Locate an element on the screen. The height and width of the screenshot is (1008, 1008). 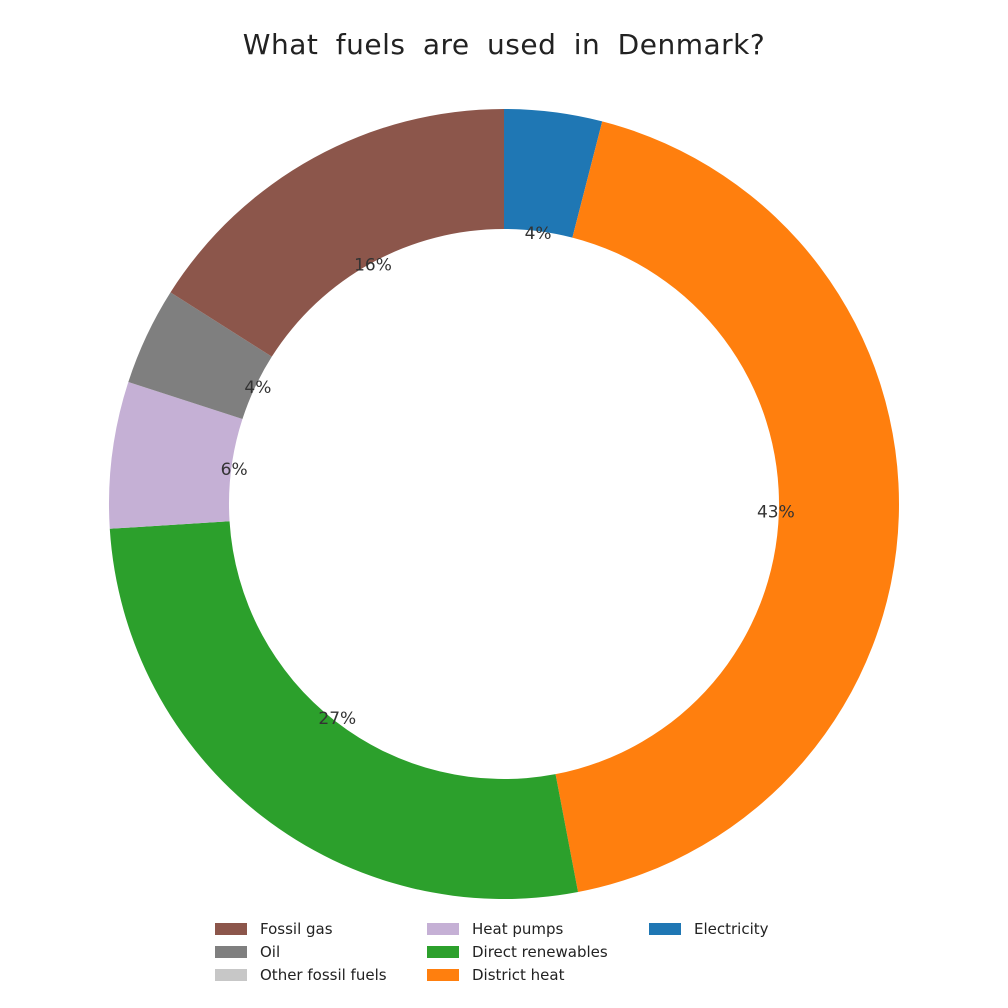
legend-item-other-fossil-fuels: Other fossil fuels is located at coordinates (321, 974).